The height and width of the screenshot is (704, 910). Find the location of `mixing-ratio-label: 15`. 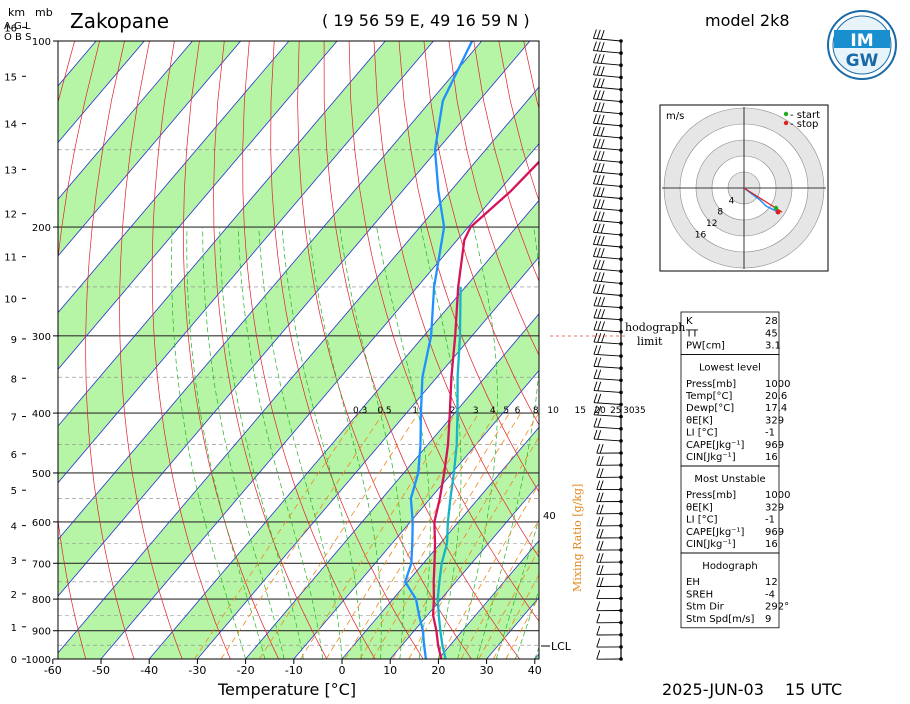

mixing-ratio-label: 15 is located at coordinates (579, 411).